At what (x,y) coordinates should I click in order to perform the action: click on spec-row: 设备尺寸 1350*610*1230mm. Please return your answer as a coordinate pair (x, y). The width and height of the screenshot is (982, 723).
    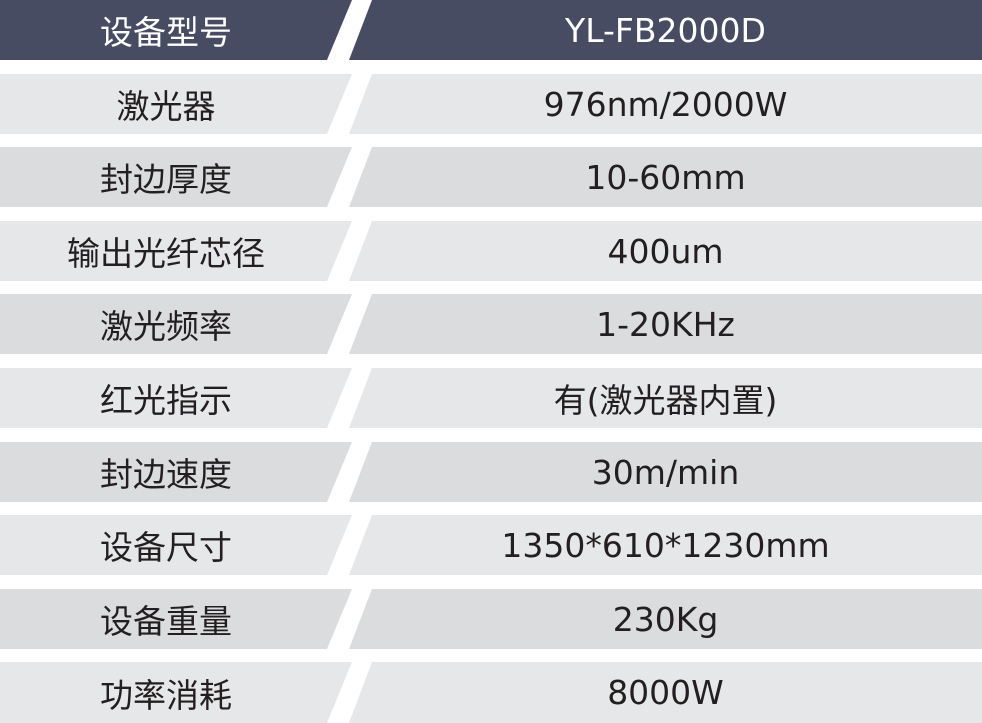
    Looking at the image, I should click on (491, 545).